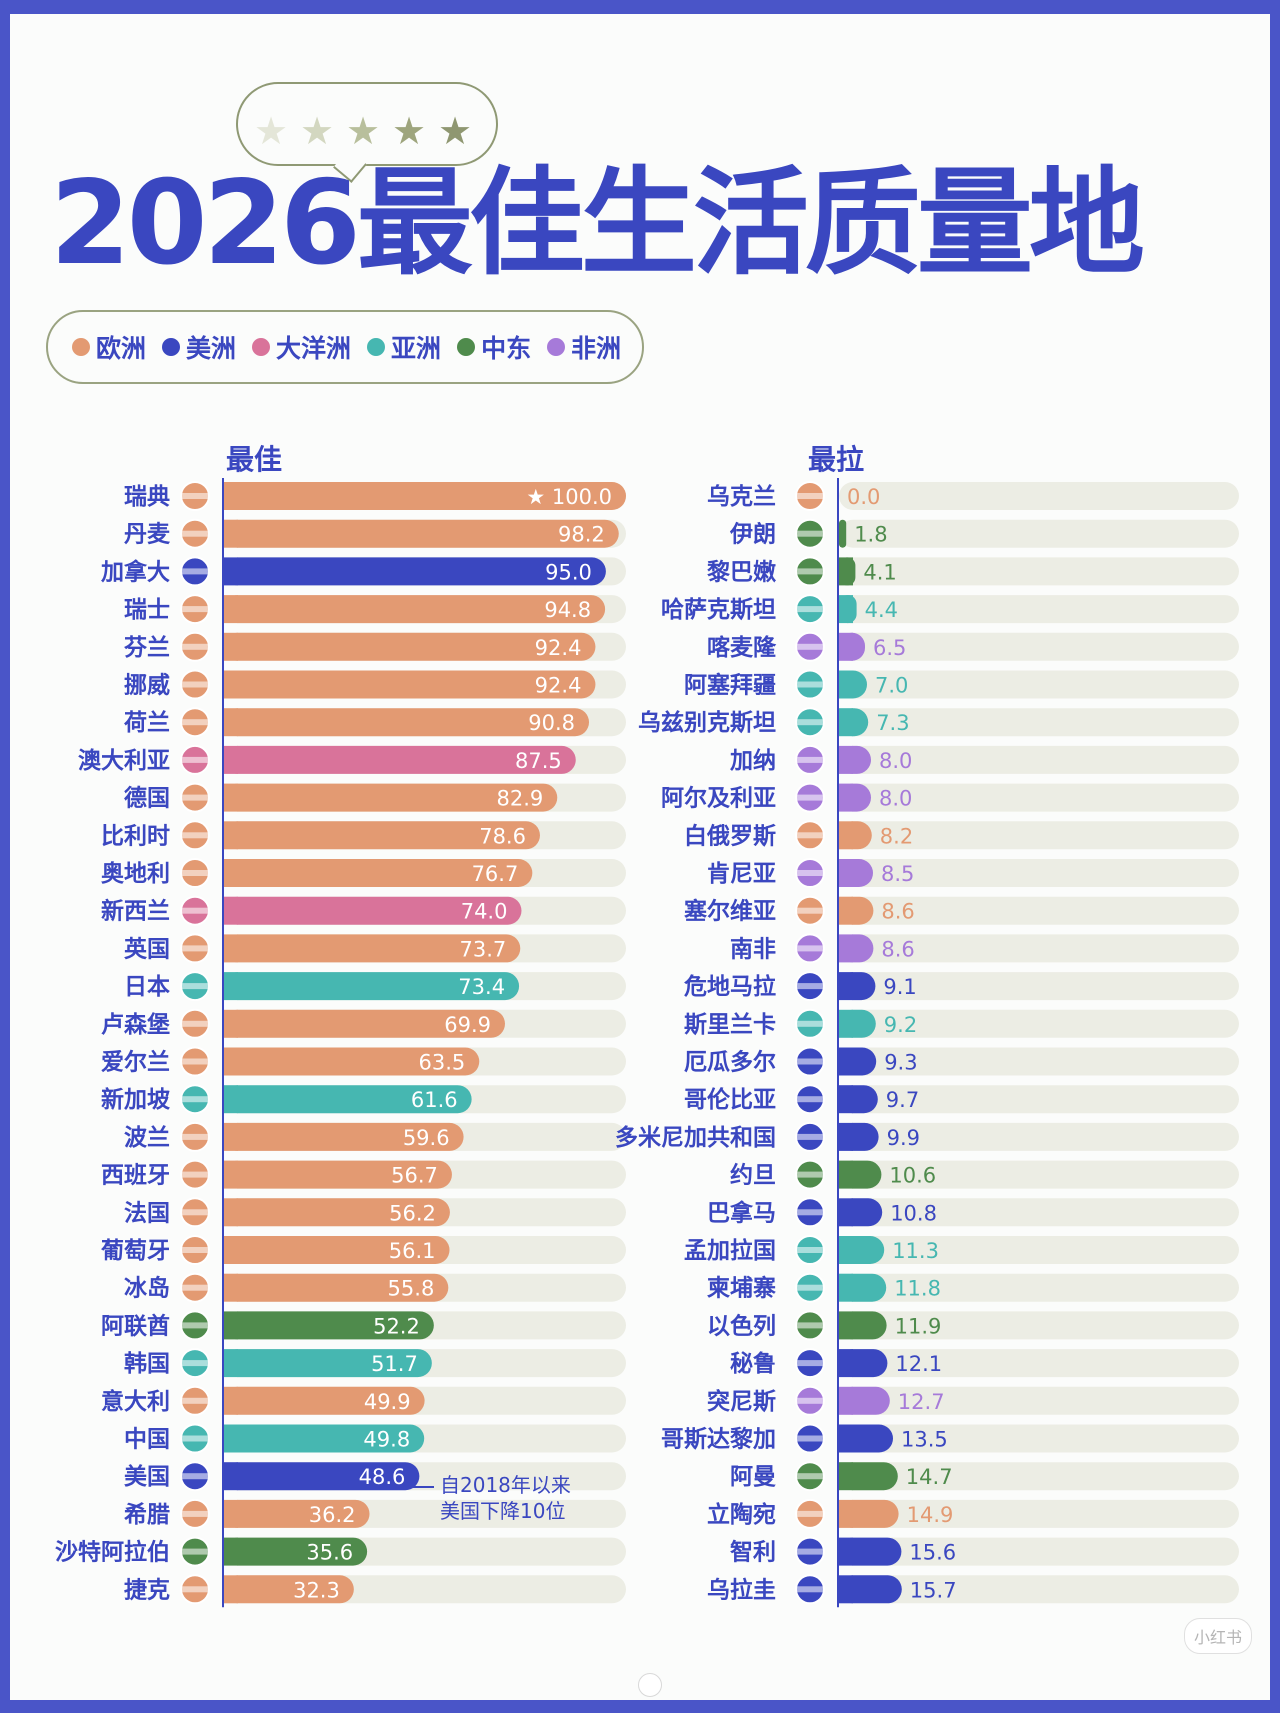 This screenshot has height=1713, width=1280. Describe the element at coordinates (929, 1477) in the screenshot. I see `value-label: 14.7` at that location.